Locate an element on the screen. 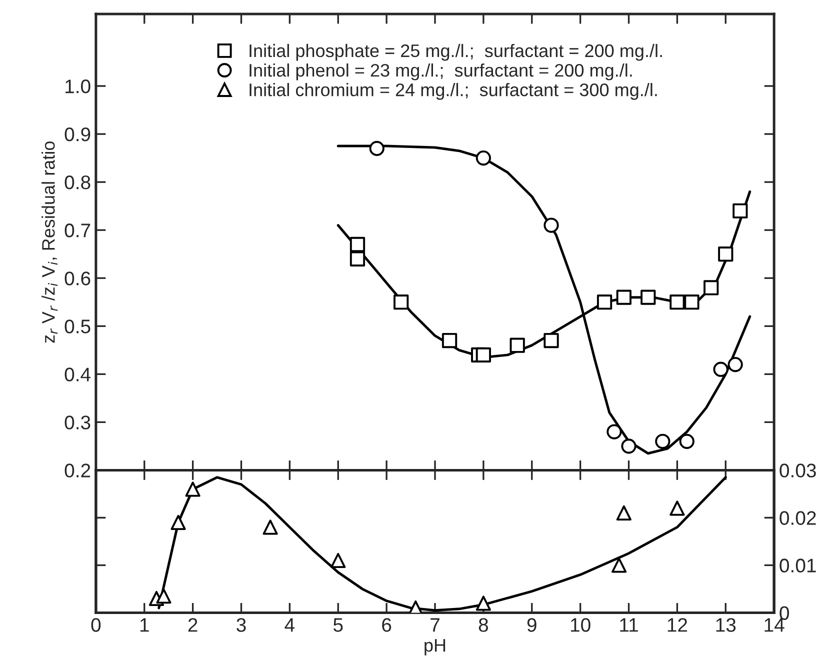 The height and width of the screenshot is (666, 827). x-tick-label: 1 is located at coordinates (144, 625).